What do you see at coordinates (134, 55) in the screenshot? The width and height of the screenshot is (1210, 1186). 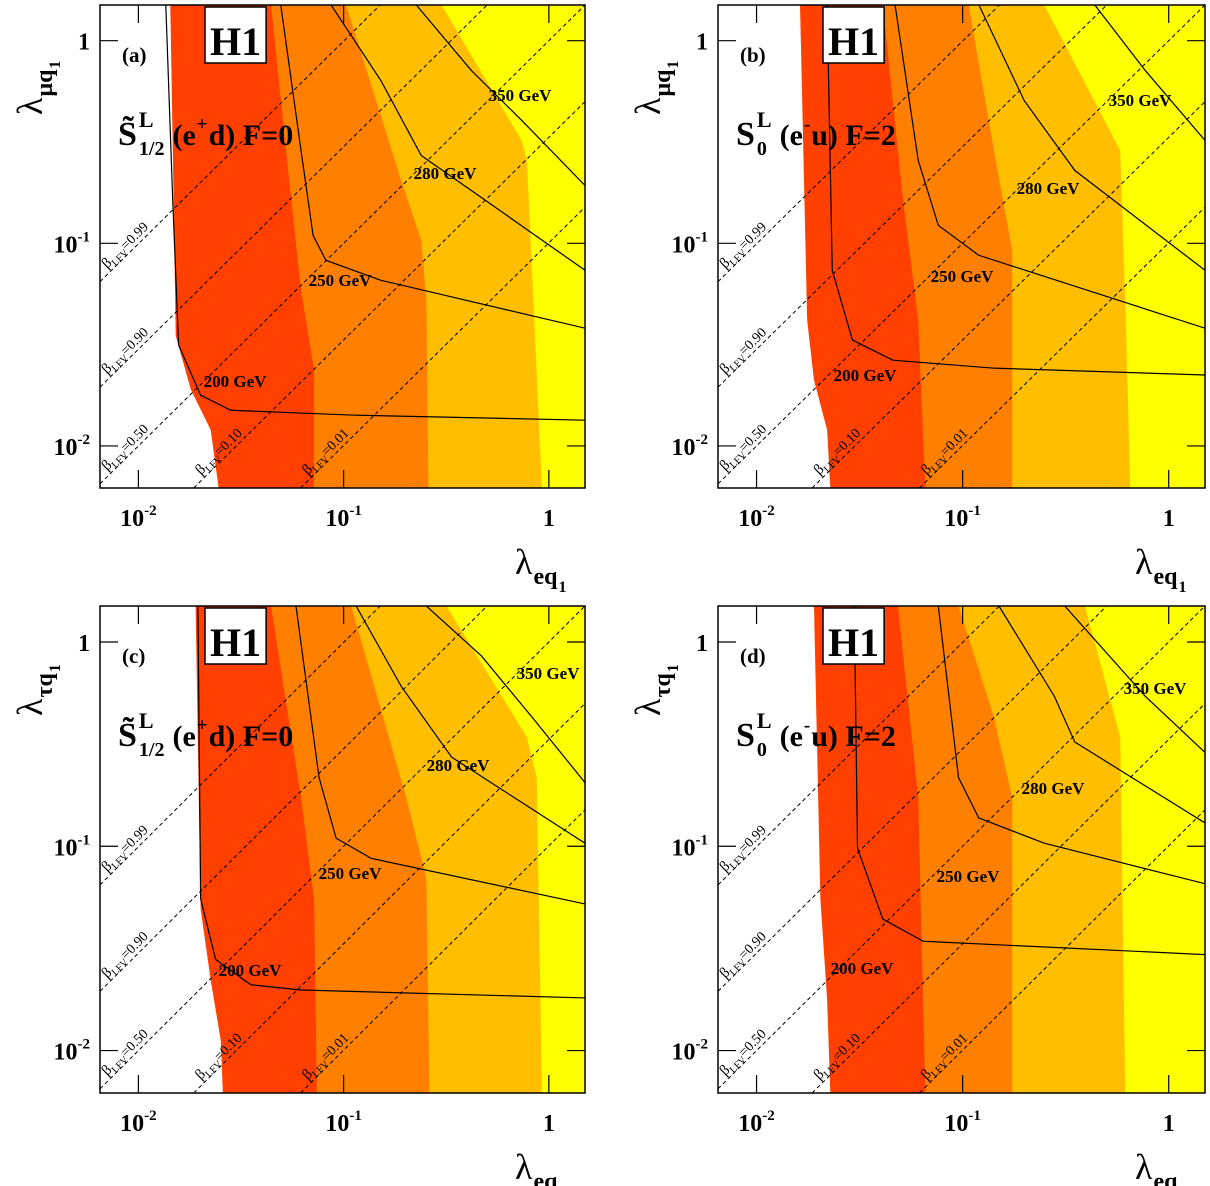 I see `panel-label: (a)` at bounding box center [134, 55].